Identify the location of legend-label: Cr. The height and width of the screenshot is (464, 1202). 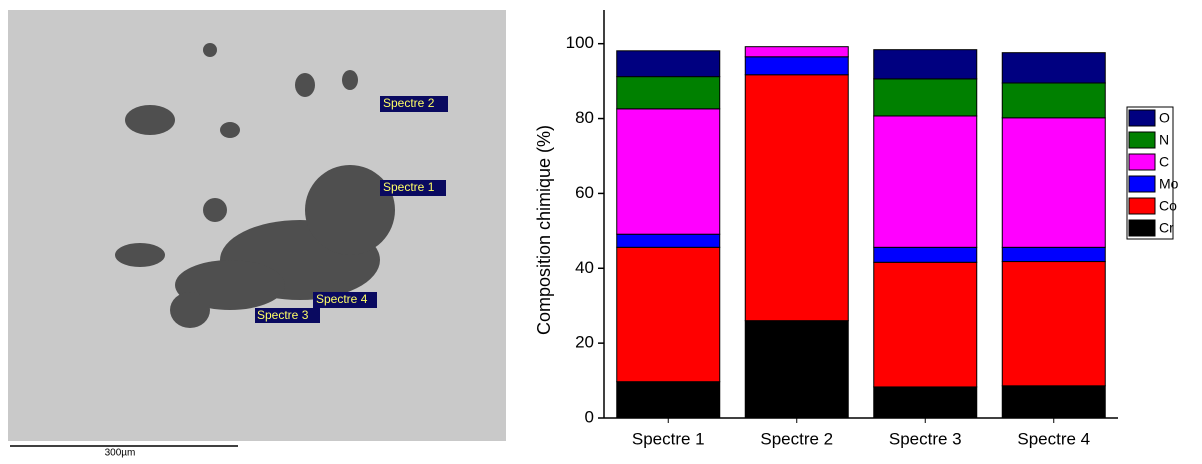
(1166, 228).